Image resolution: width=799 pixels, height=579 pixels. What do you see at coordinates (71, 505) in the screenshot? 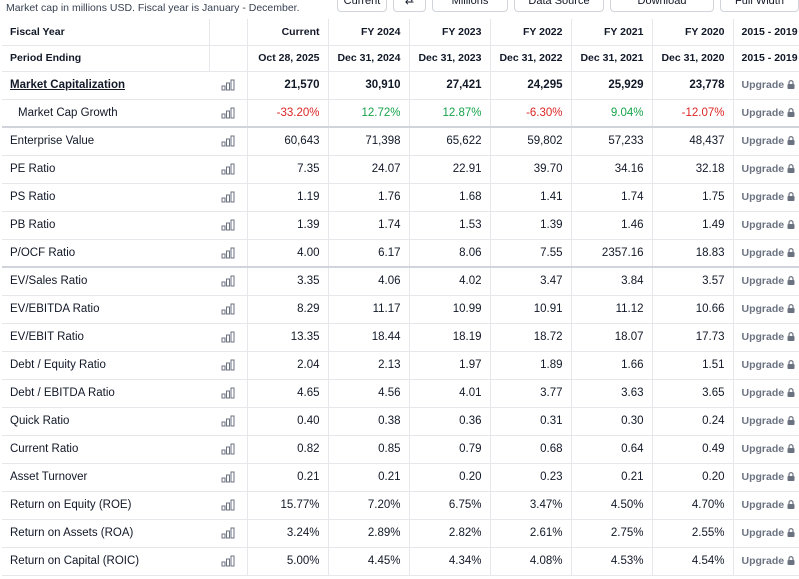
I see `row-label: Return on Equity (ROE)` at bounding box center [71, 505].